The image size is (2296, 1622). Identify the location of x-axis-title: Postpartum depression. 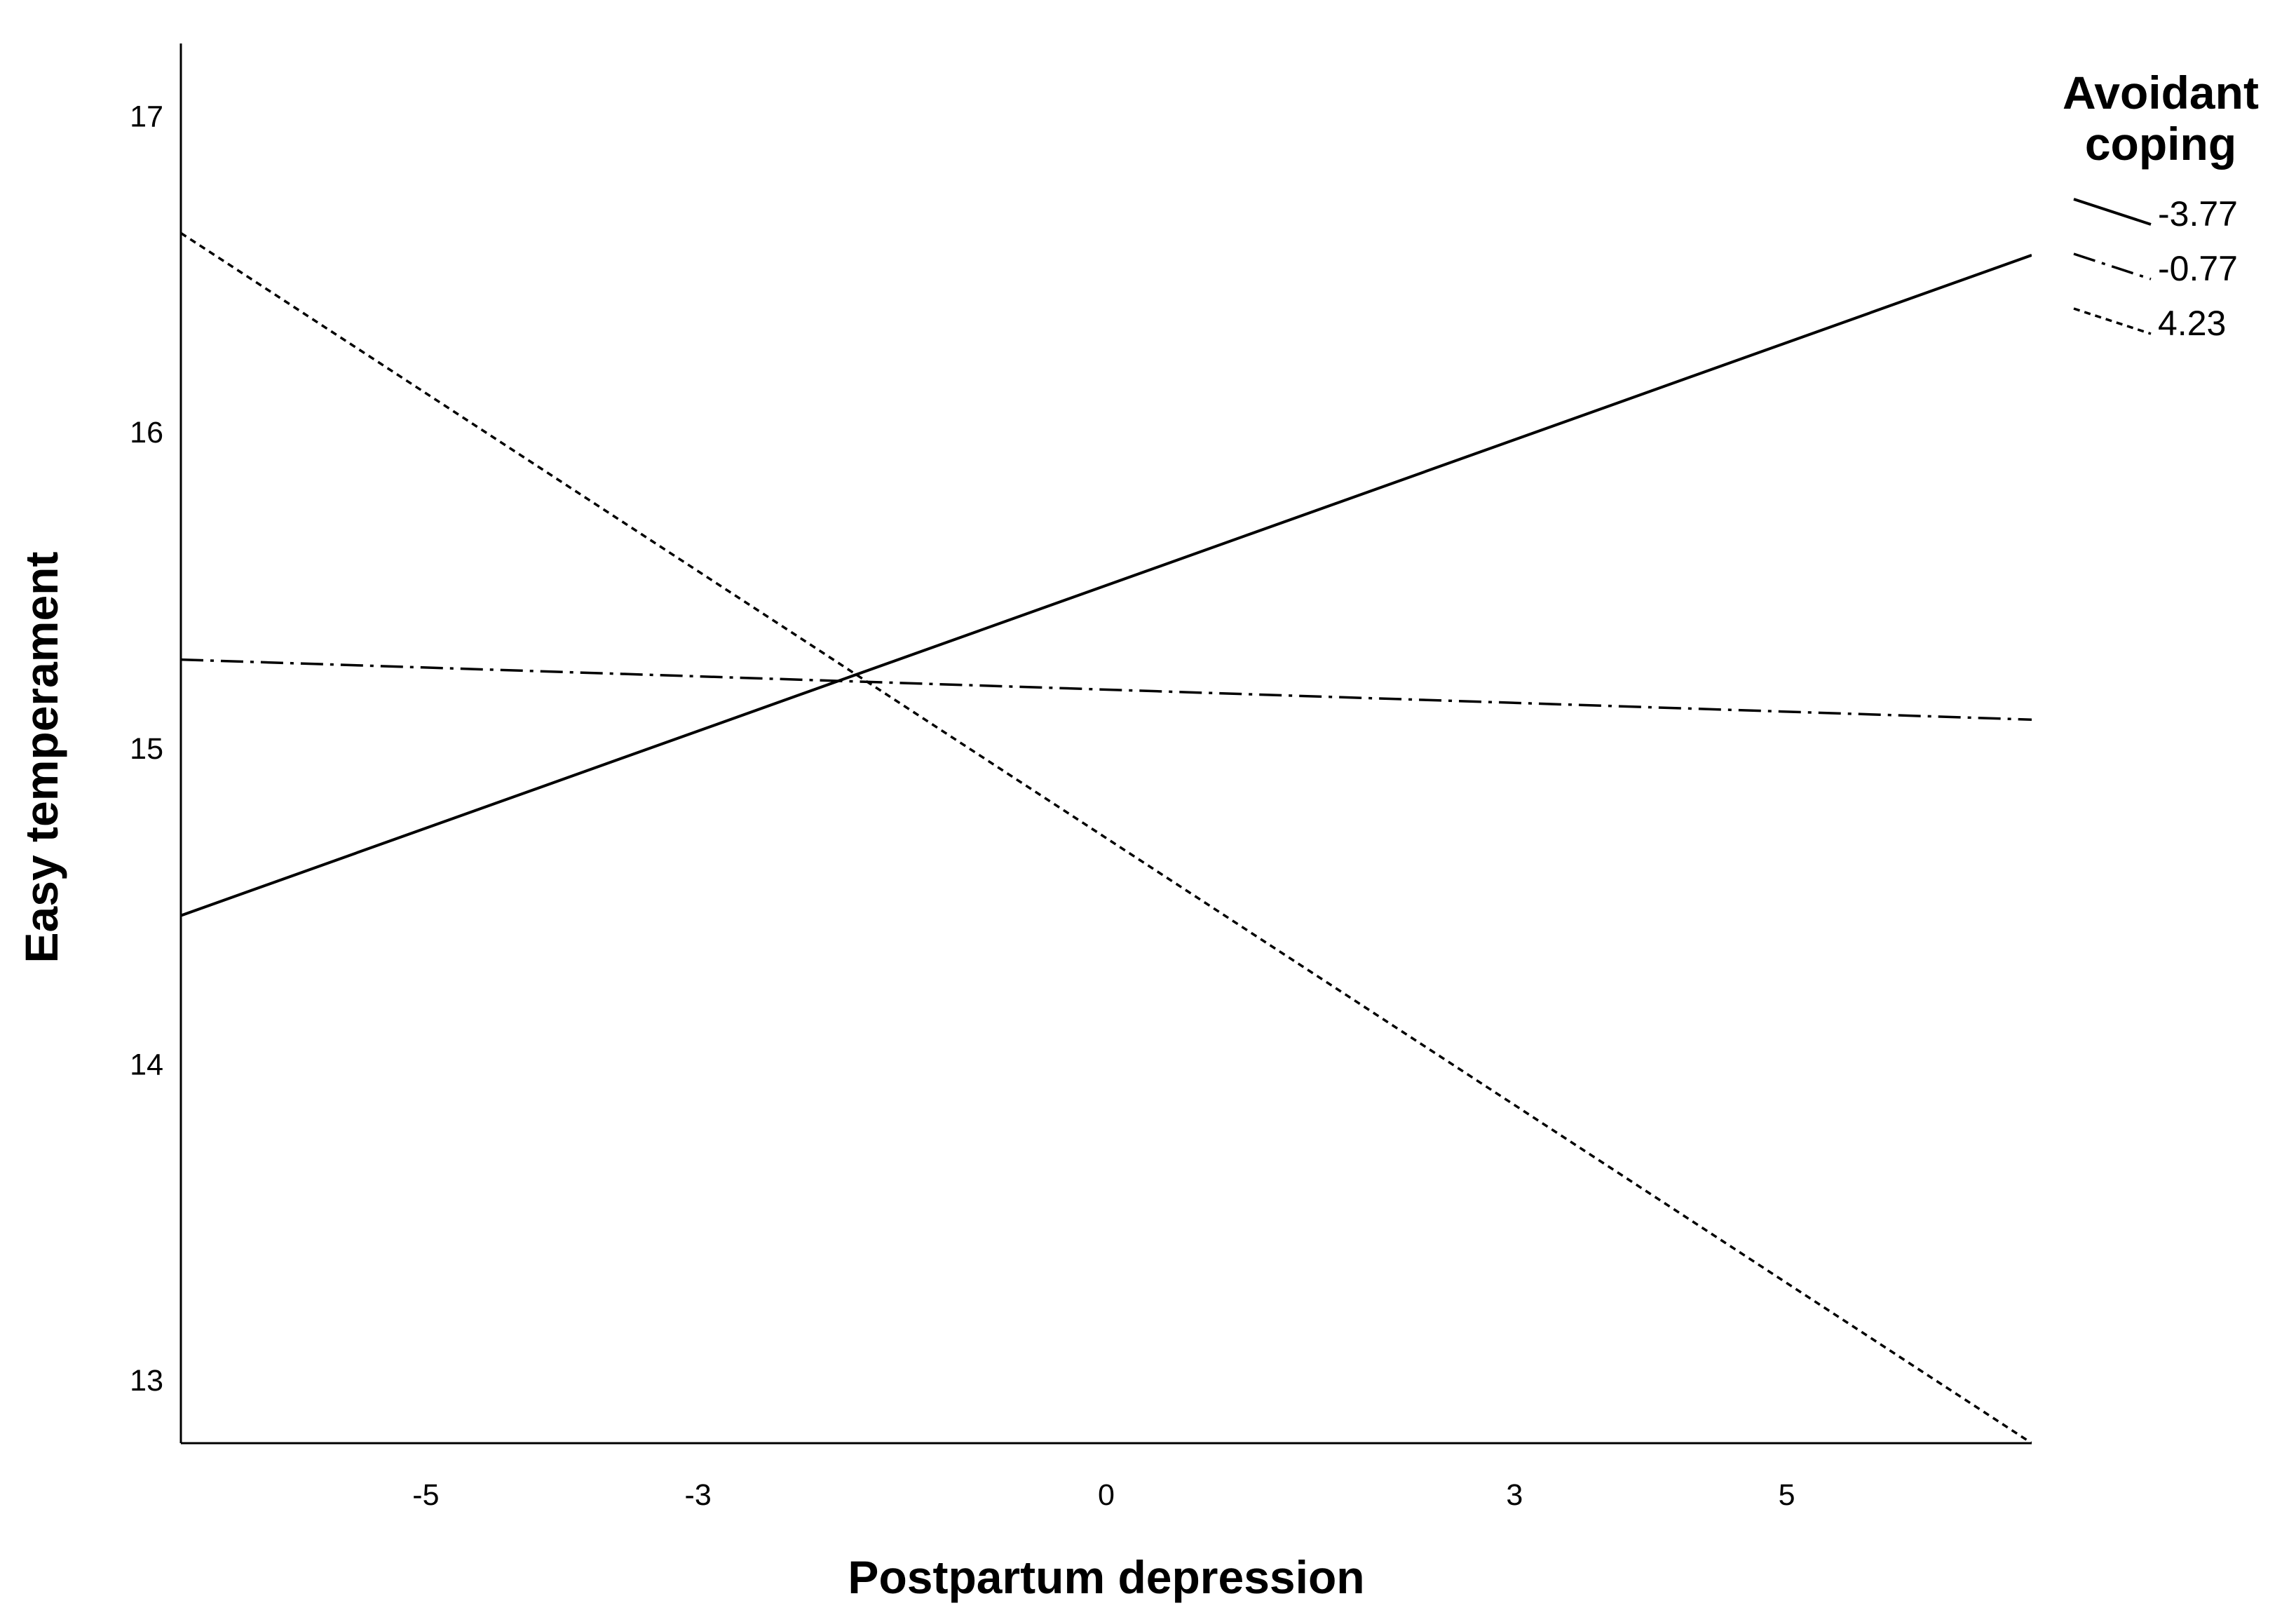
(1106, 1577).